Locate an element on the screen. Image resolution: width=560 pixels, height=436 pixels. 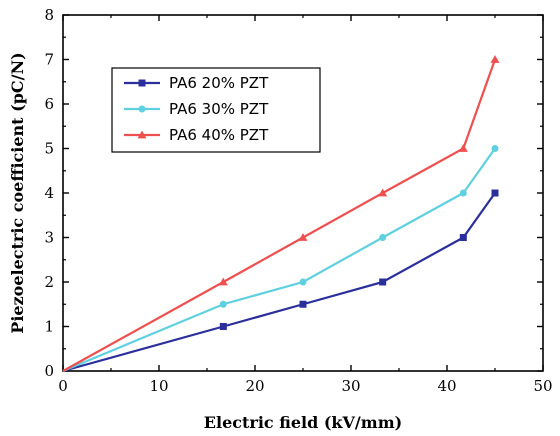
x-axis-title: Electric field (kV/mm) is located at coordinates (303, 422).